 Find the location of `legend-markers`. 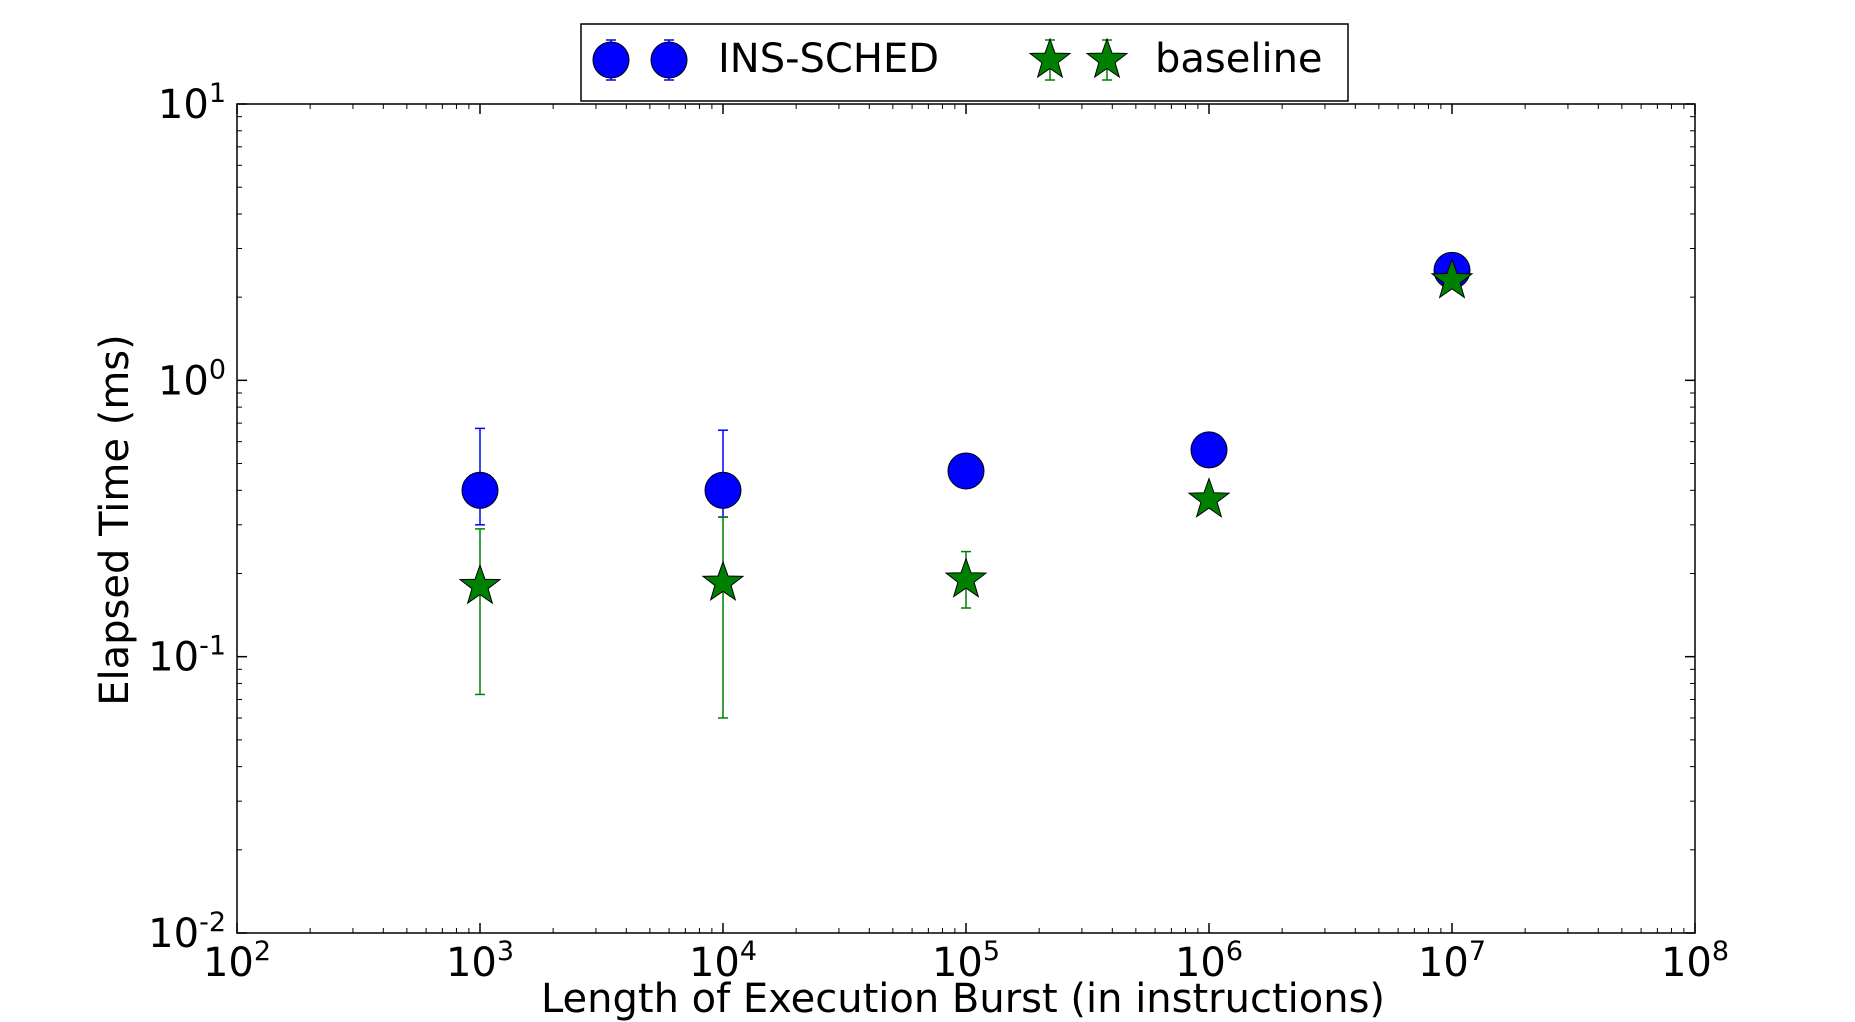

legend-markers is located at coordinates (860, 59).